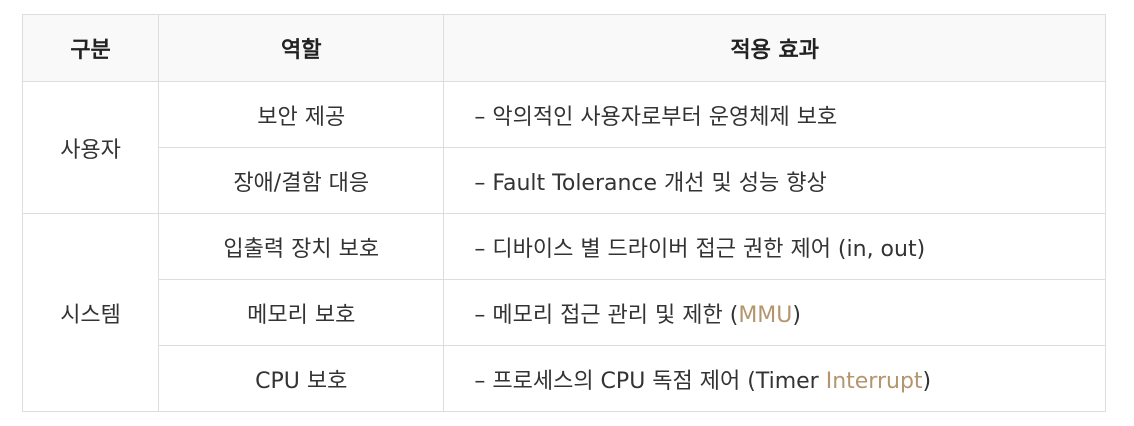 The width and height of the screenshot is (1134, 426). Describe the element at coordinates (765, 315) in the screenshot. I see `mmu-link: MMU` at that location.